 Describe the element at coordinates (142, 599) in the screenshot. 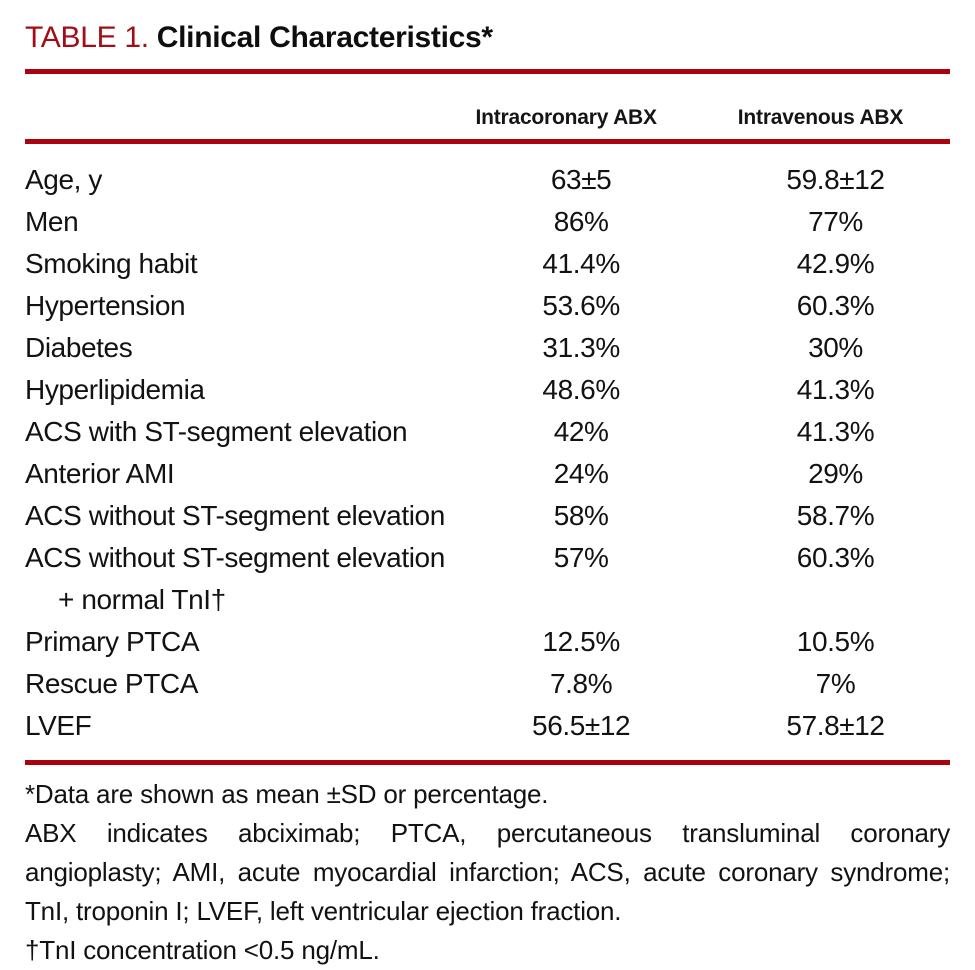

I see `row-label-continuation: + normal TnI†` at that location.